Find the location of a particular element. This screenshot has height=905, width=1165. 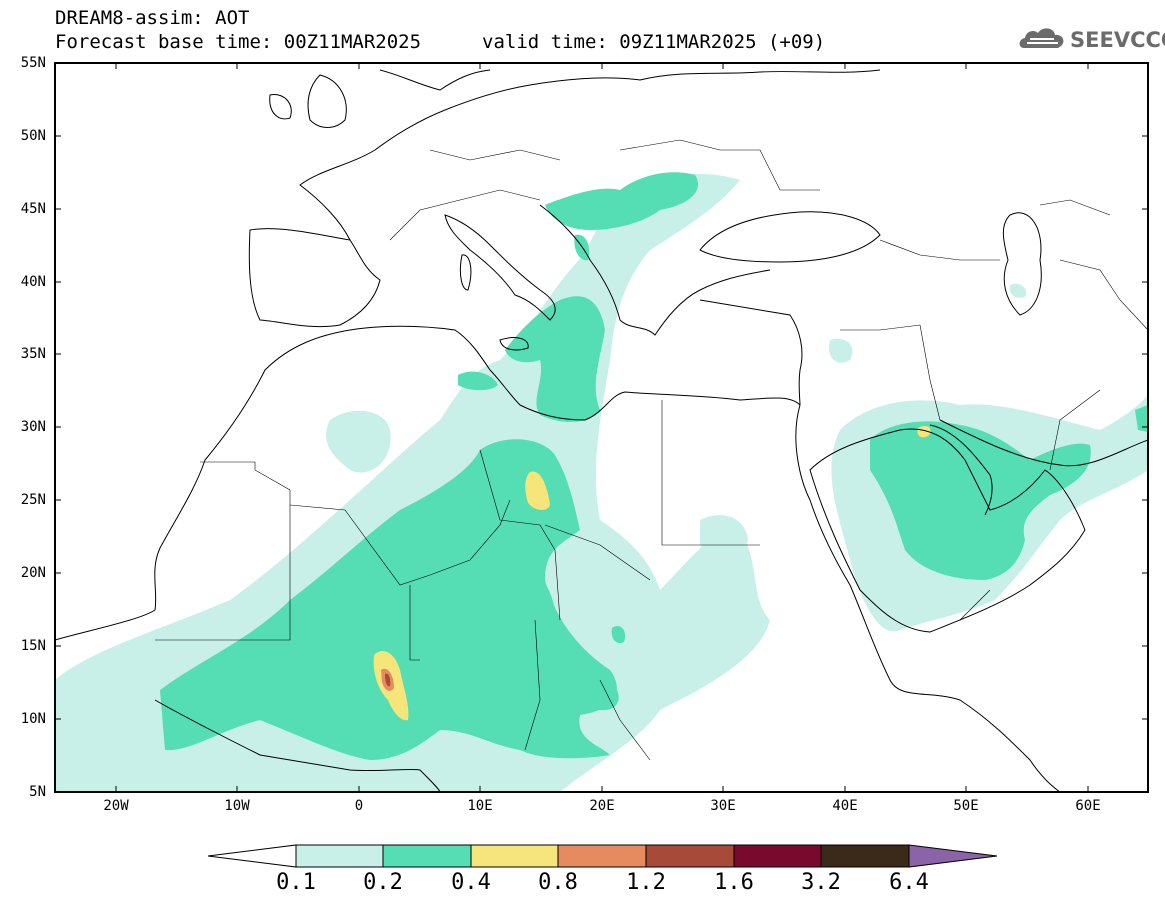

colorbar-label-0-2: 0.2 is located at coordinates (383, 882).